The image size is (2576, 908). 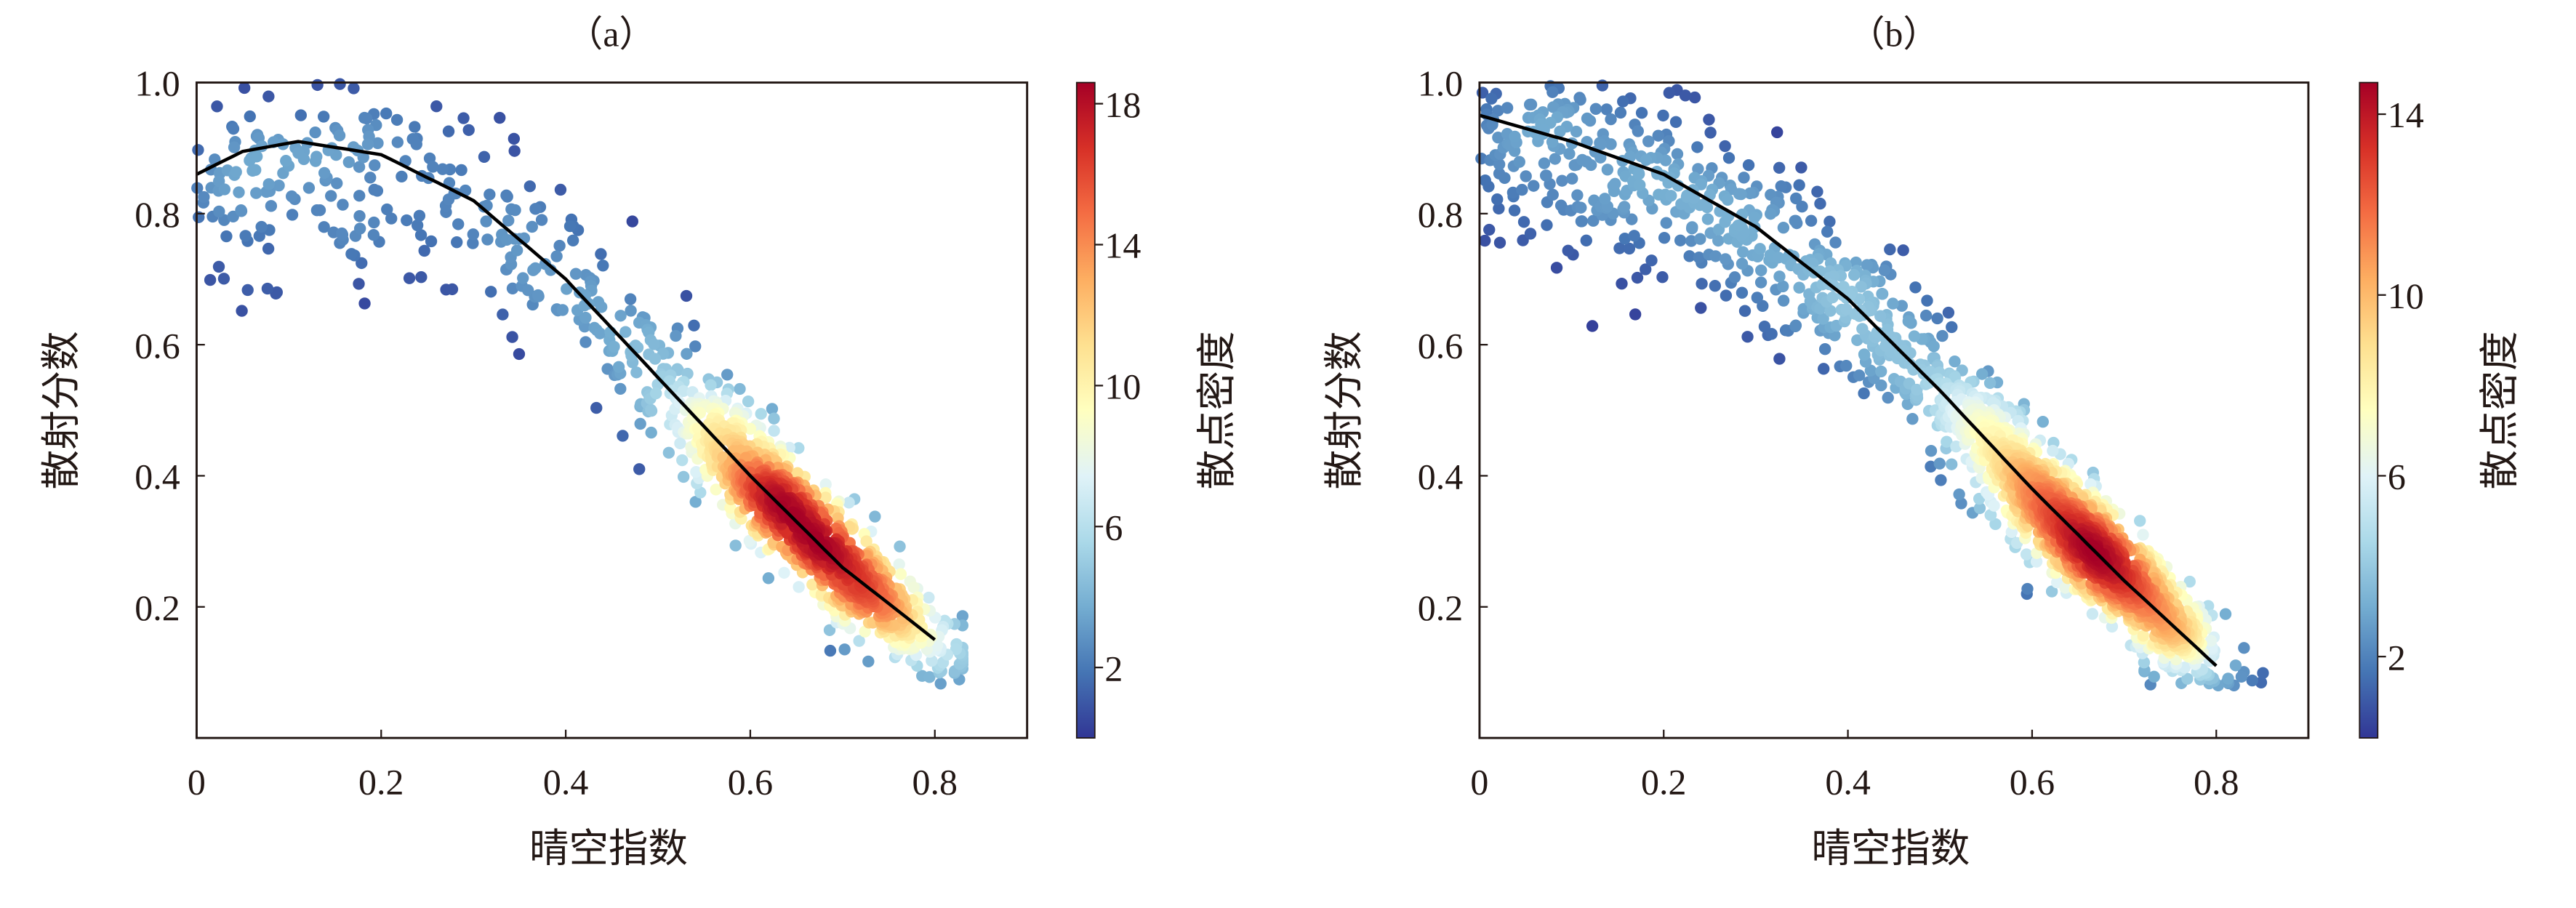 I want to click on x-tick-label: 0, so click(x=197, y=781).